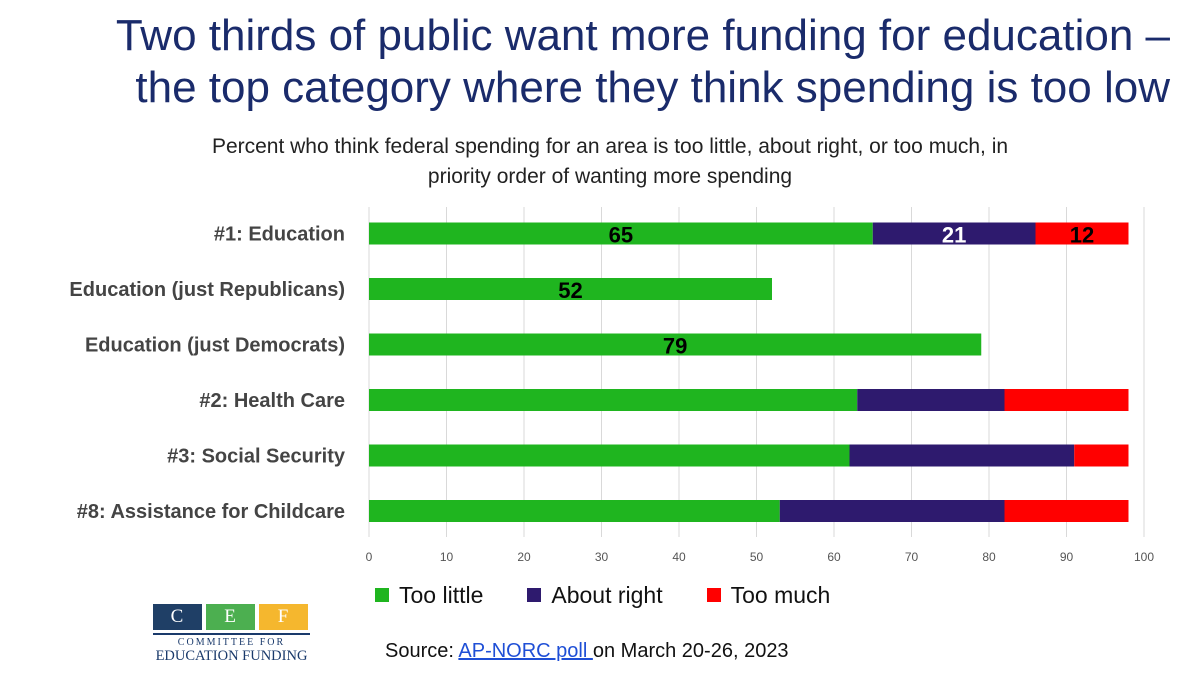 This screenshot has height=675, width=1200. What do you see at coordinates (679, 557) in the screenshot?
I see `x-tick-label: 40` at bounding box center [679, 557].